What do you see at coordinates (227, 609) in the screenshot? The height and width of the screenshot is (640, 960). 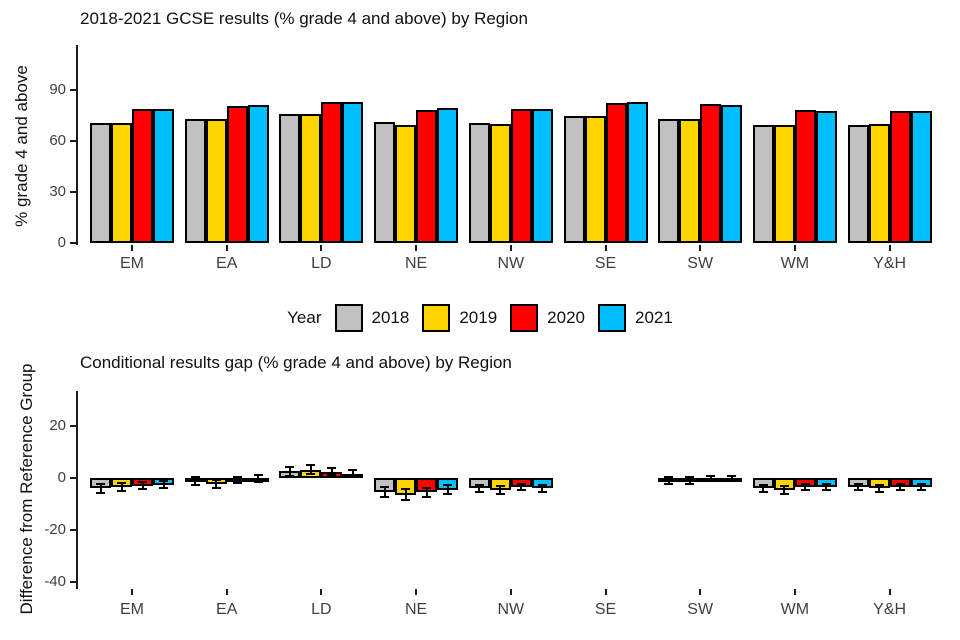 I see `x-tick-label: EA` at bounding box center [227, 609].